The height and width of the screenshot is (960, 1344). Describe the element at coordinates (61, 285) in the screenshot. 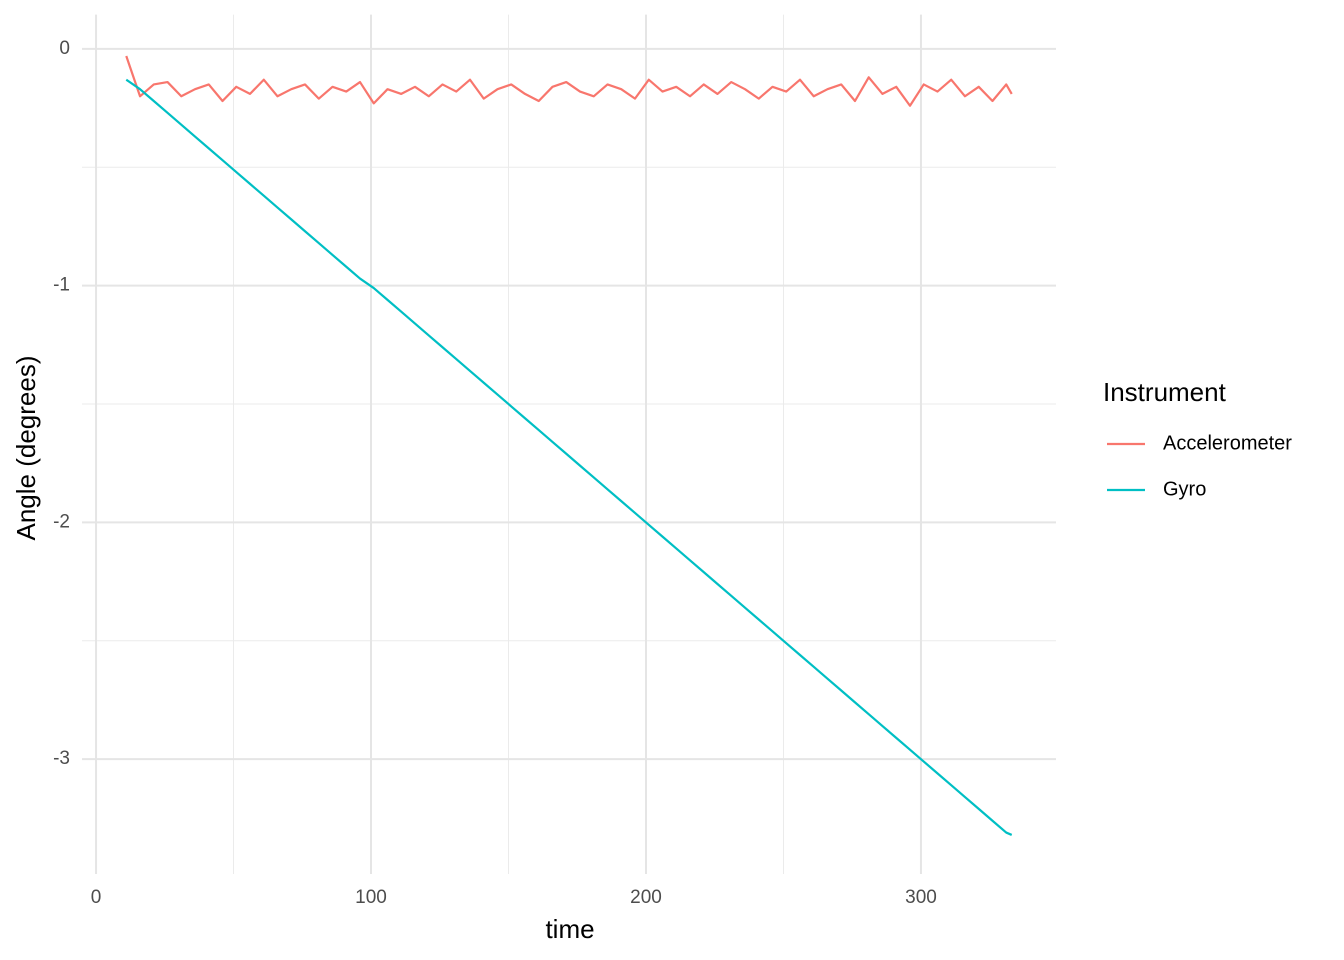

I see `y-tick-label: -1` at that location.